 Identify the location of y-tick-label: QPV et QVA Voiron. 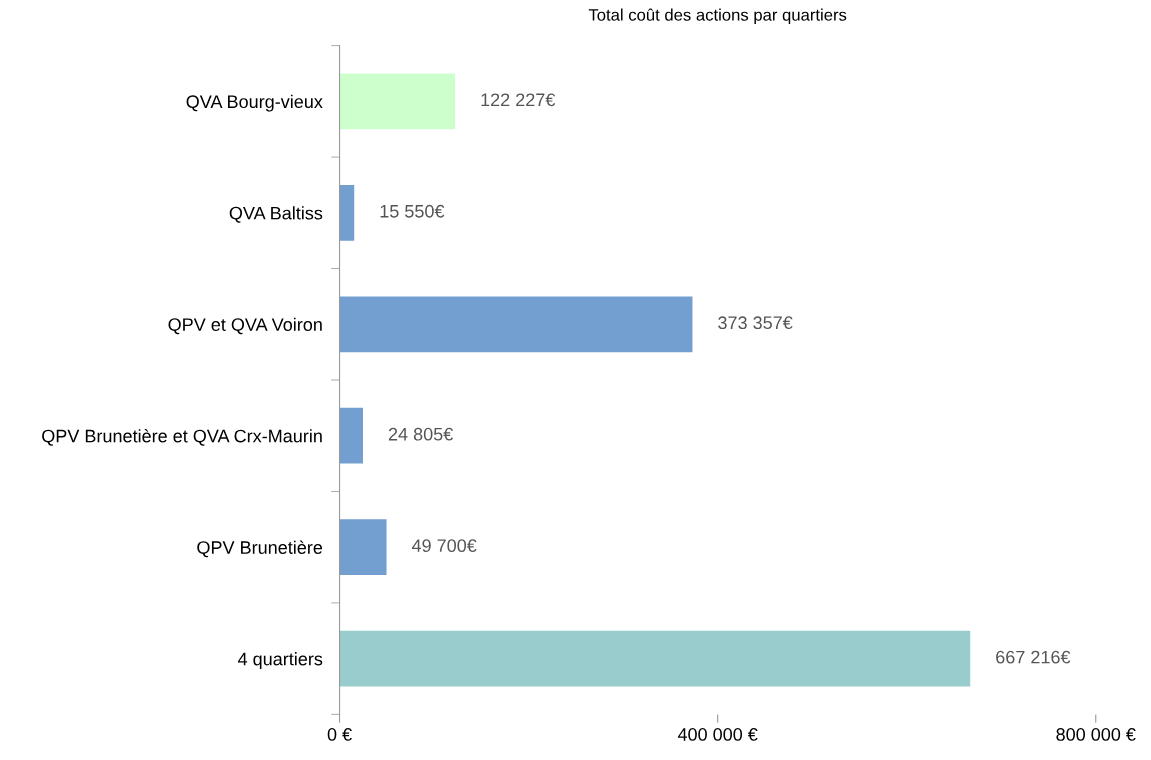
(245, 326).